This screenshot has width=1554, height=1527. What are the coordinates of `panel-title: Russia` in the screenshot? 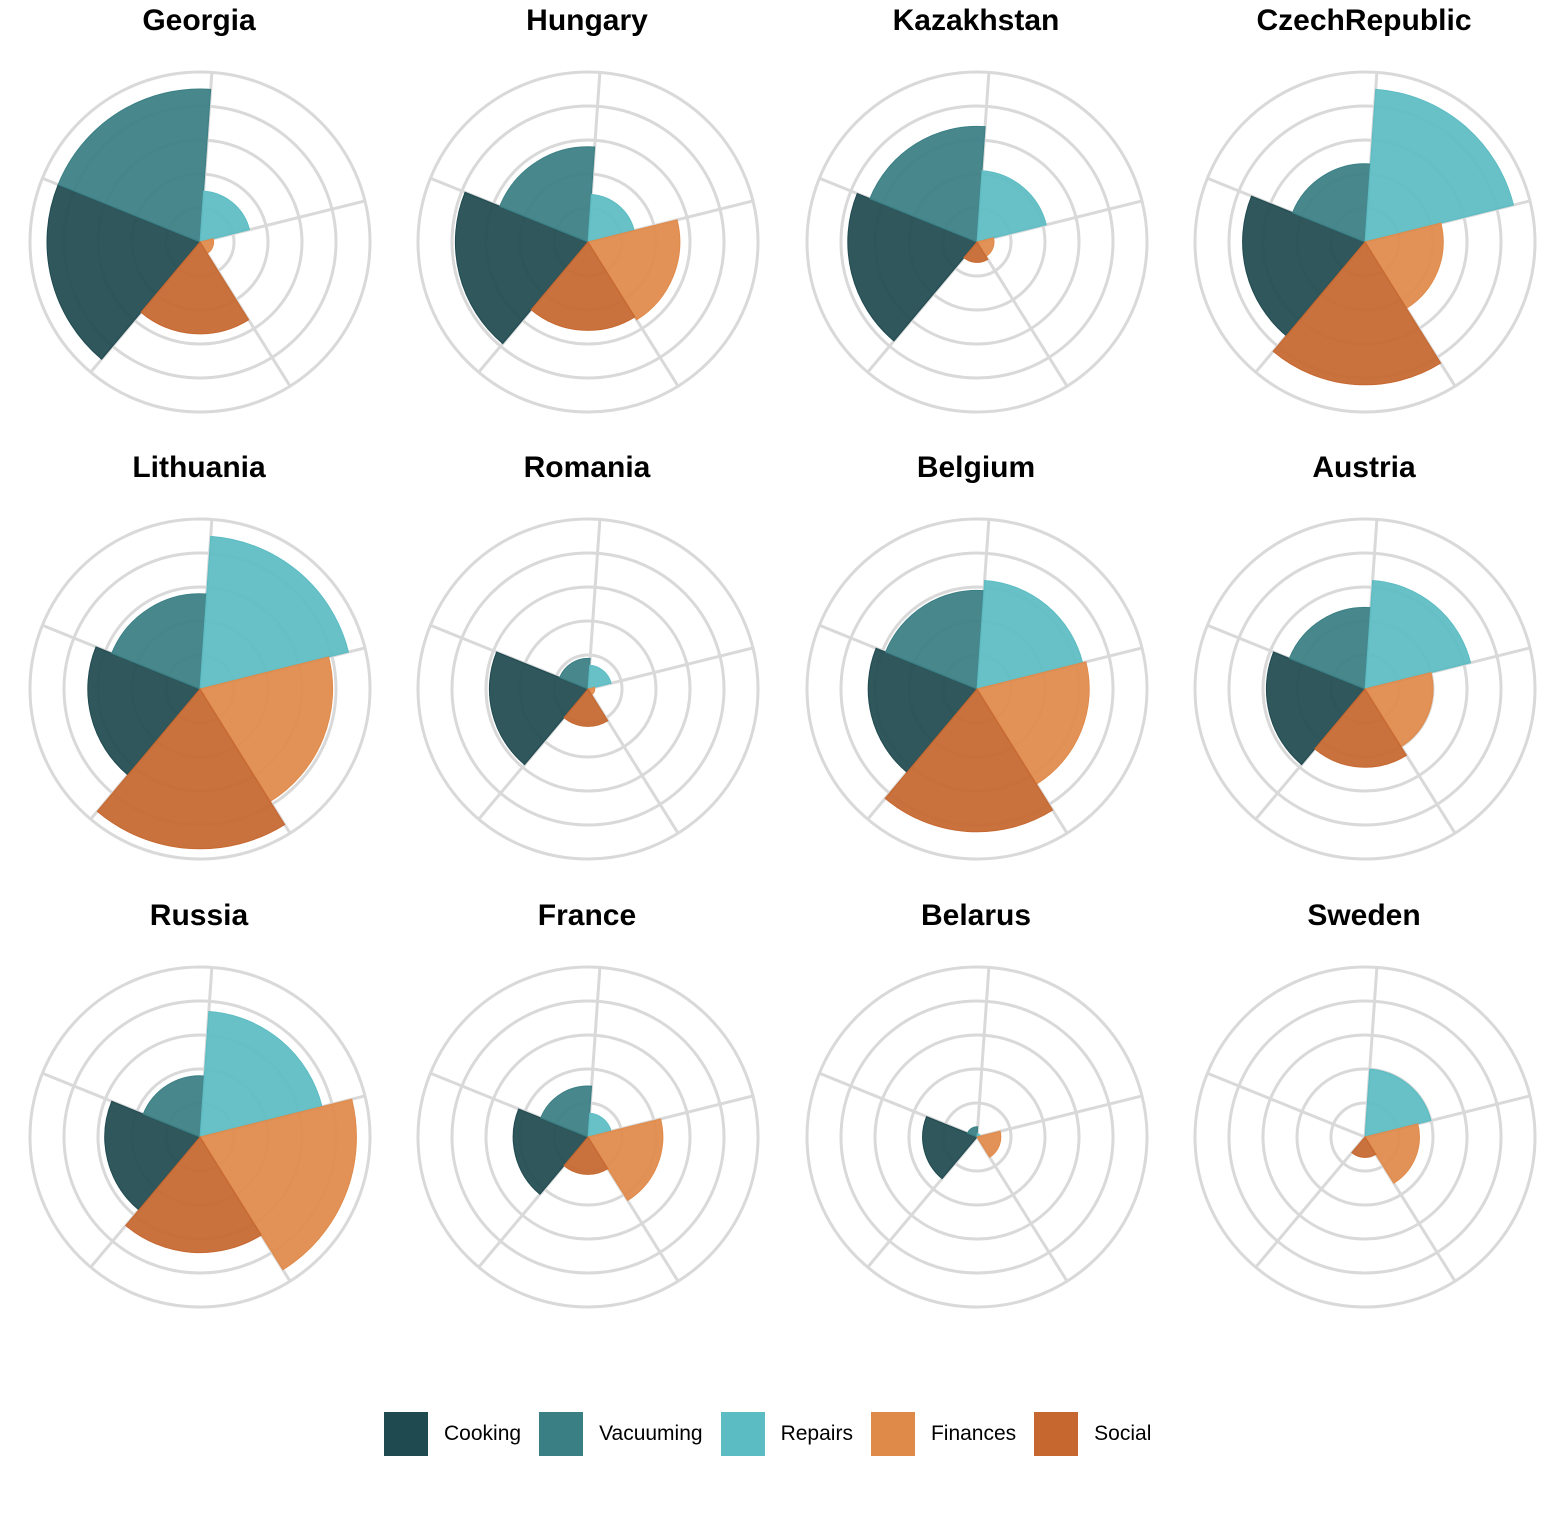 It's located at (199, 915).